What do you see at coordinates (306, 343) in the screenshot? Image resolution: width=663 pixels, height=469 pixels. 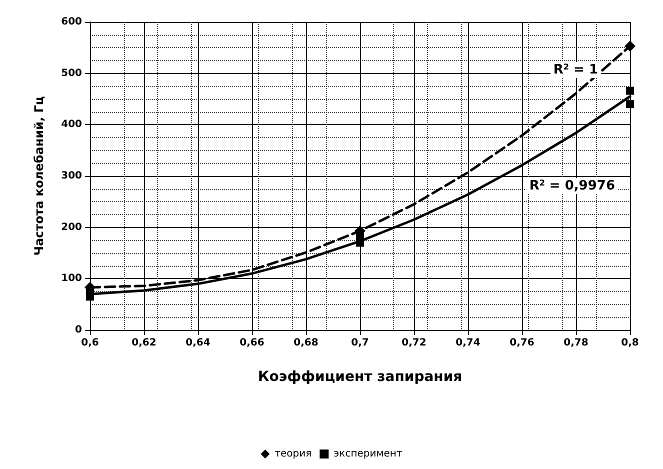 I see `x-tick-label: 0,68` at bounding box center [306, 343].